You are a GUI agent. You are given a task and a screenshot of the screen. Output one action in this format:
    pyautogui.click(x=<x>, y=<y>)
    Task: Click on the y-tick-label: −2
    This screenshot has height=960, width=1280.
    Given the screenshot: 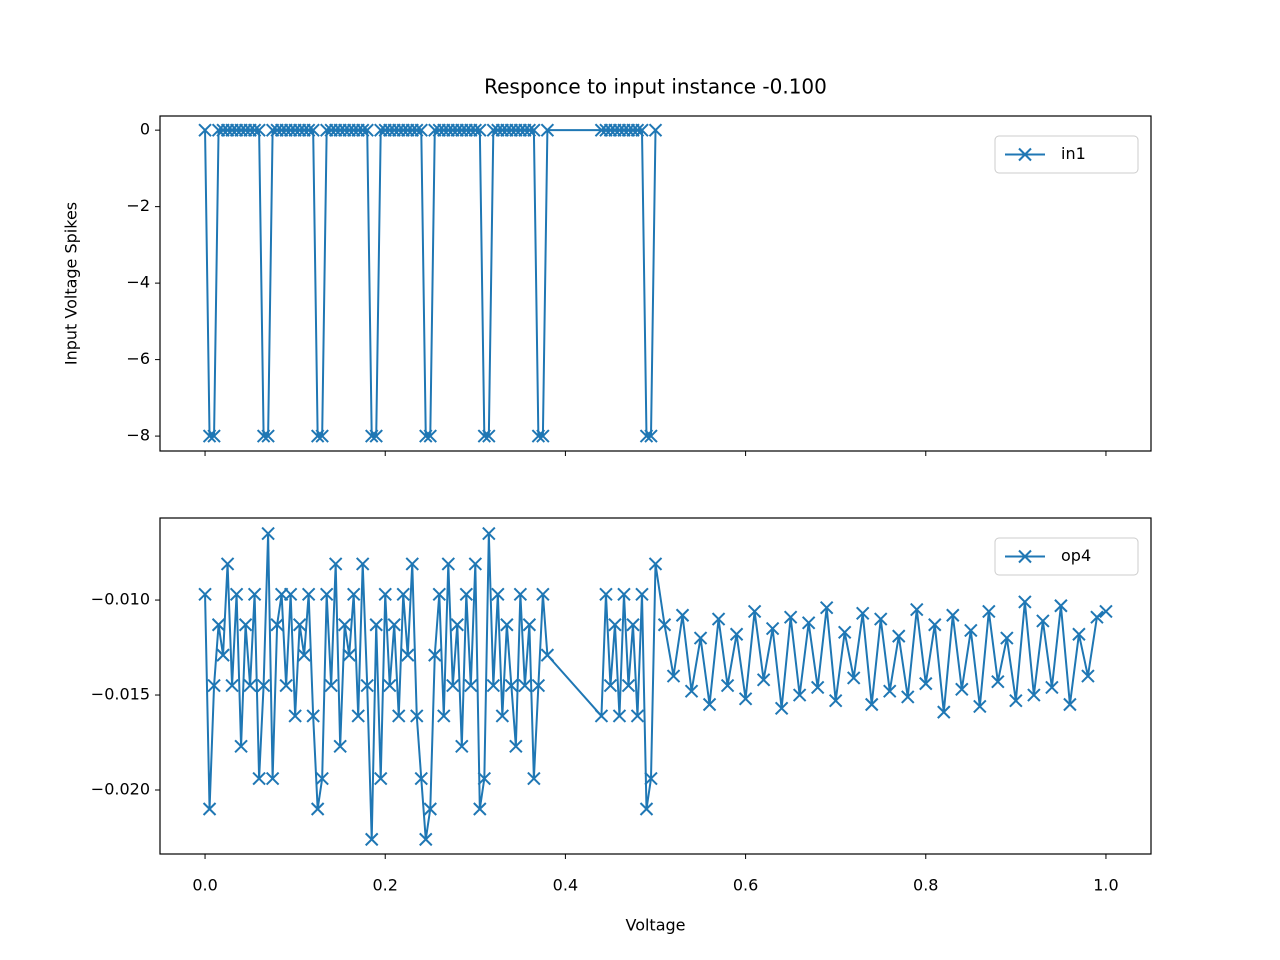 What is the action you would take?
    pyautogui.click(x=138, y=205)
    